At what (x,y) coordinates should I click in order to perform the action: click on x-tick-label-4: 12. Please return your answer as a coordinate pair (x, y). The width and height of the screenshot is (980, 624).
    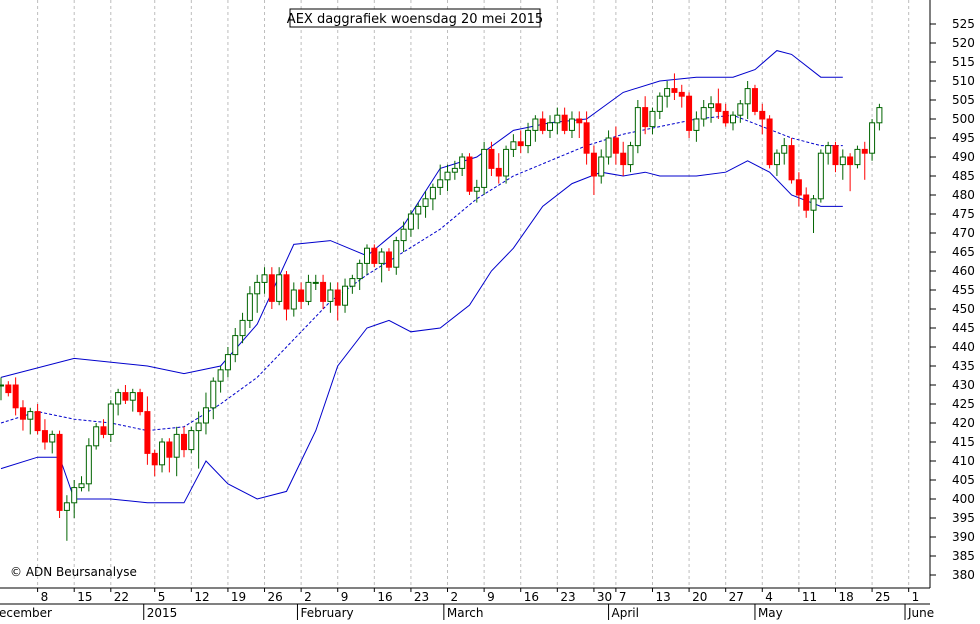
    Looking at the image, I should click on (201, 597).